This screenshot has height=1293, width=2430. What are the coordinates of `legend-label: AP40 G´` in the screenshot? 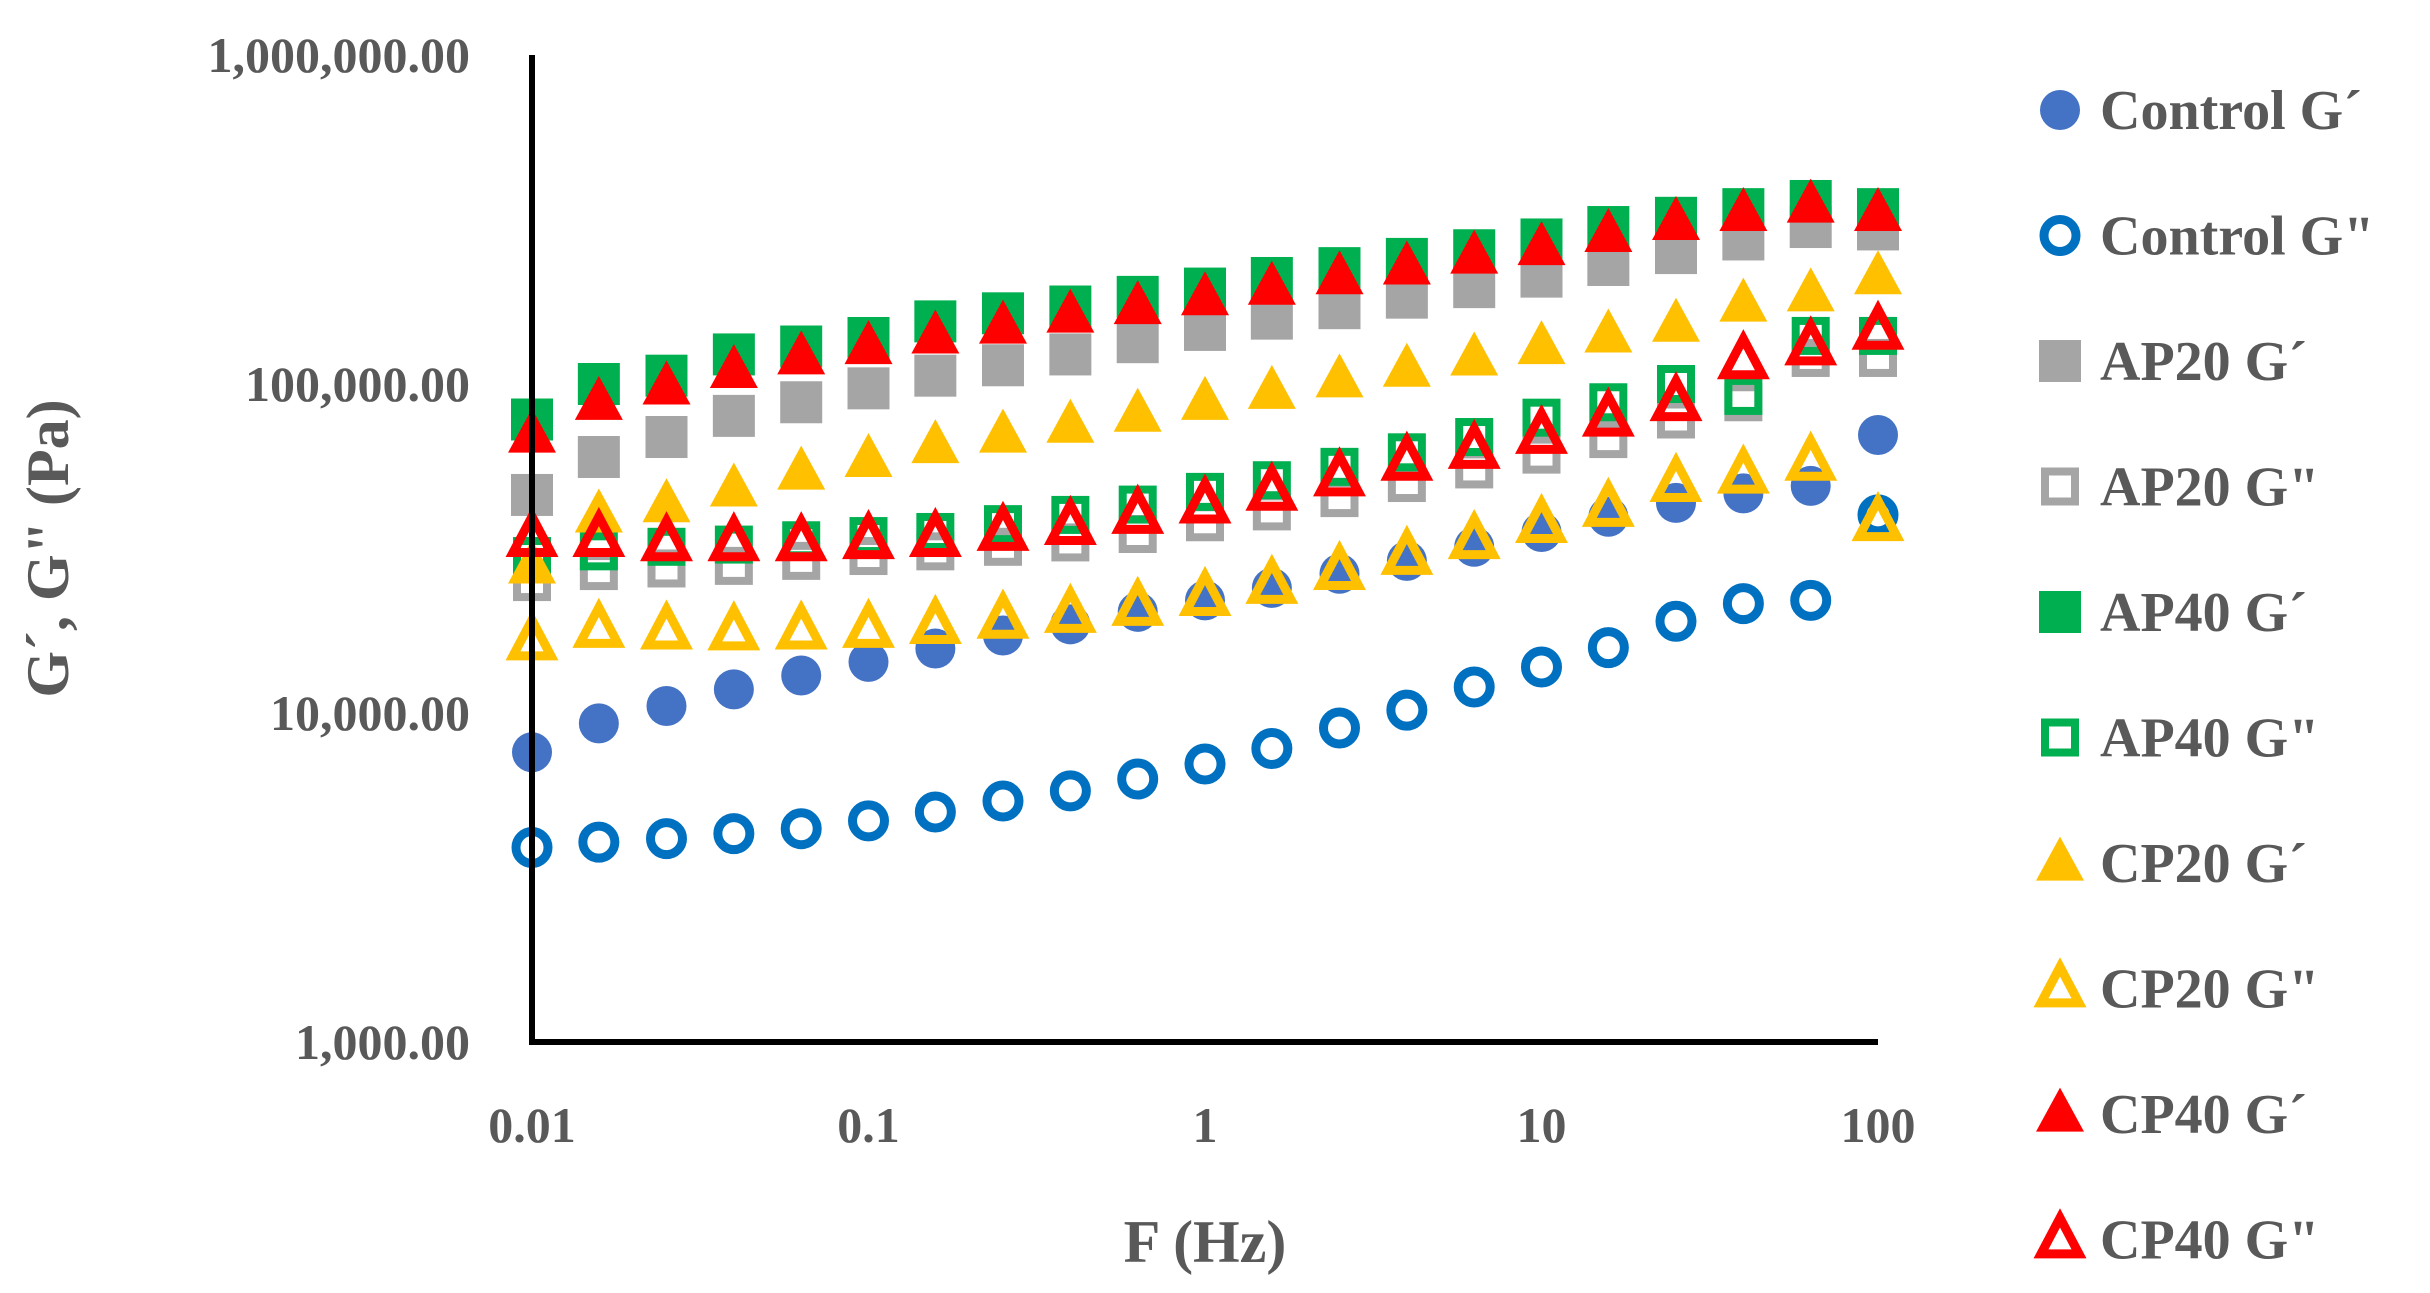 It's located at (2203, 613).